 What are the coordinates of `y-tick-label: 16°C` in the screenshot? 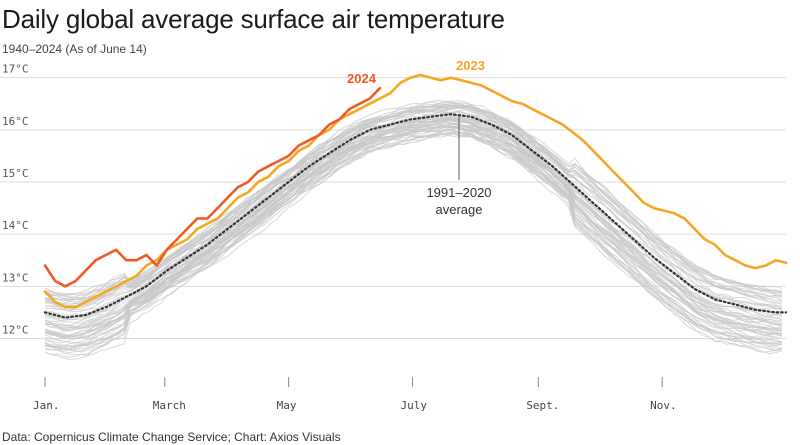 It's located at (15, 121).